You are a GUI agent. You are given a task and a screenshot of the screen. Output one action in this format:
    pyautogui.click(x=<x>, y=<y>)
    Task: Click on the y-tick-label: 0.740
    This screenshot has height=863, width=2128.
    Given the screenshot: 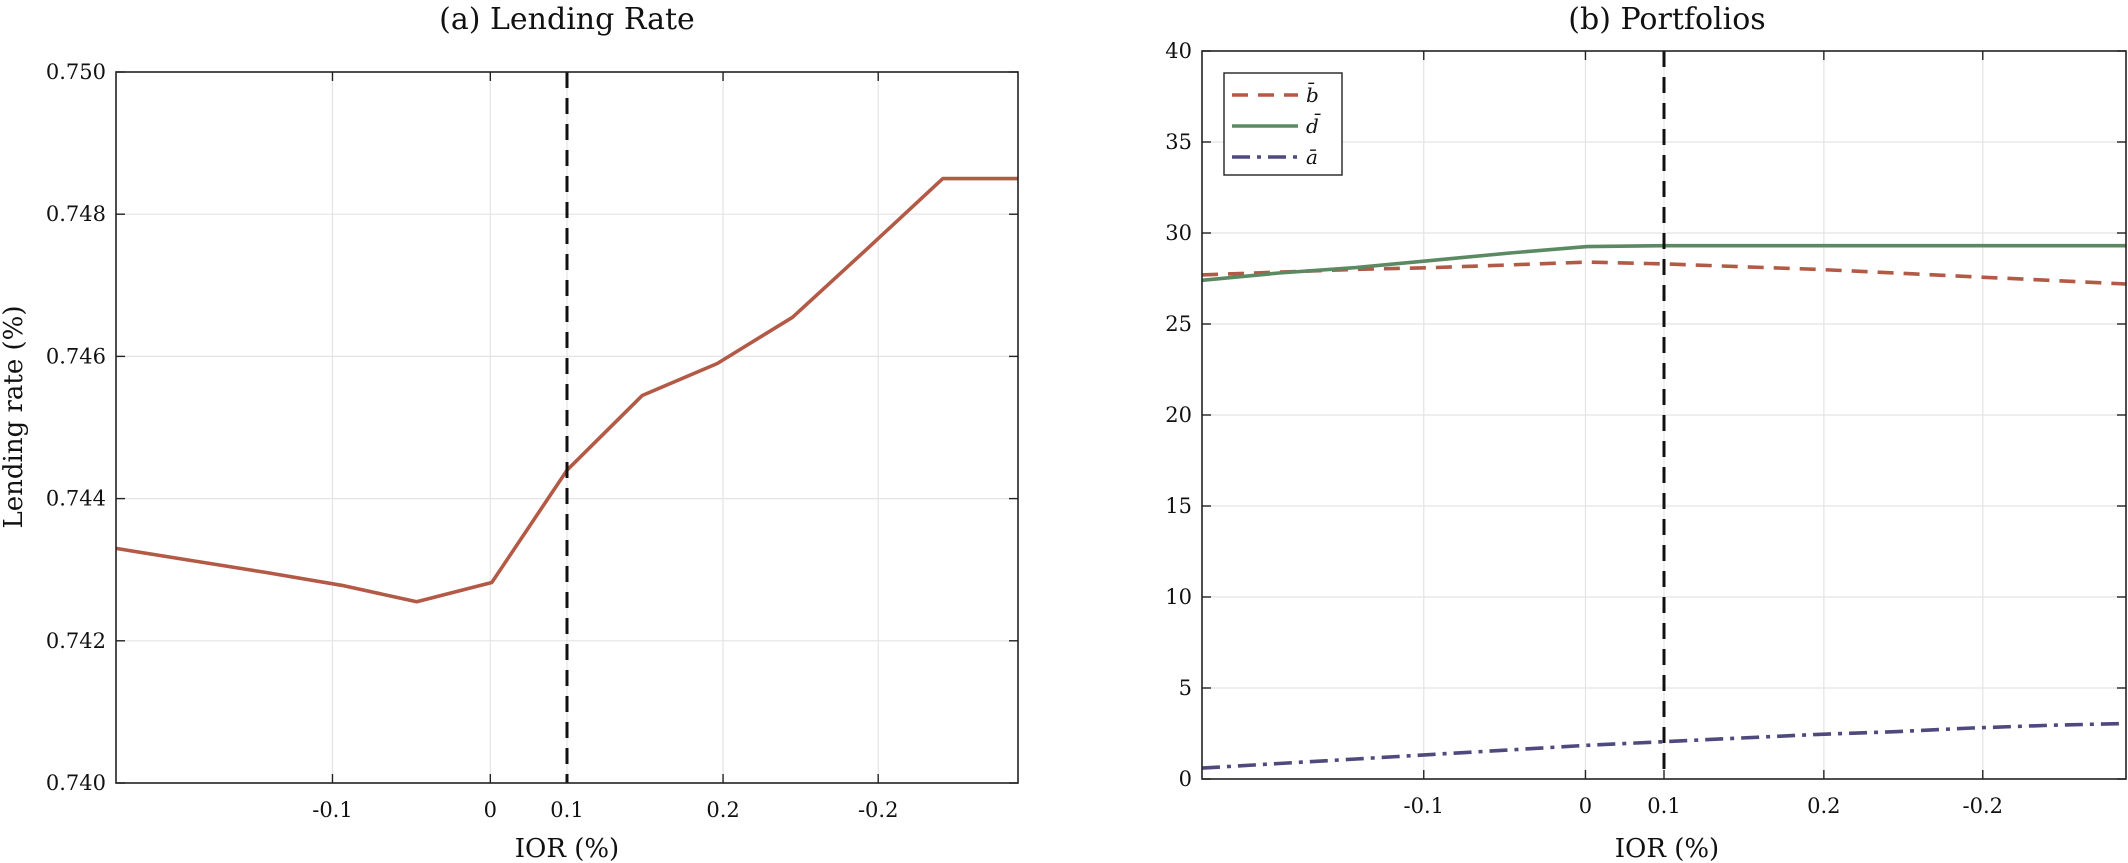 What is the action you would take?
    pyautogui.click(x=76, y=783)
    